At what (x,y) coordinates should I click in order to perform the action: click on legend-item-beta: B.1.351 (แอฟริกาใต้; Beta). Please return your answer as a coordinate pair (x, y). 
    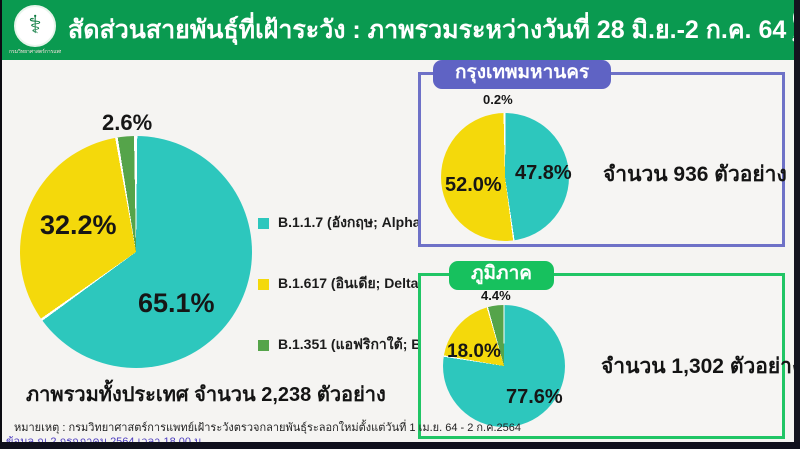
    Looking at the image, I should click on (352, 345).